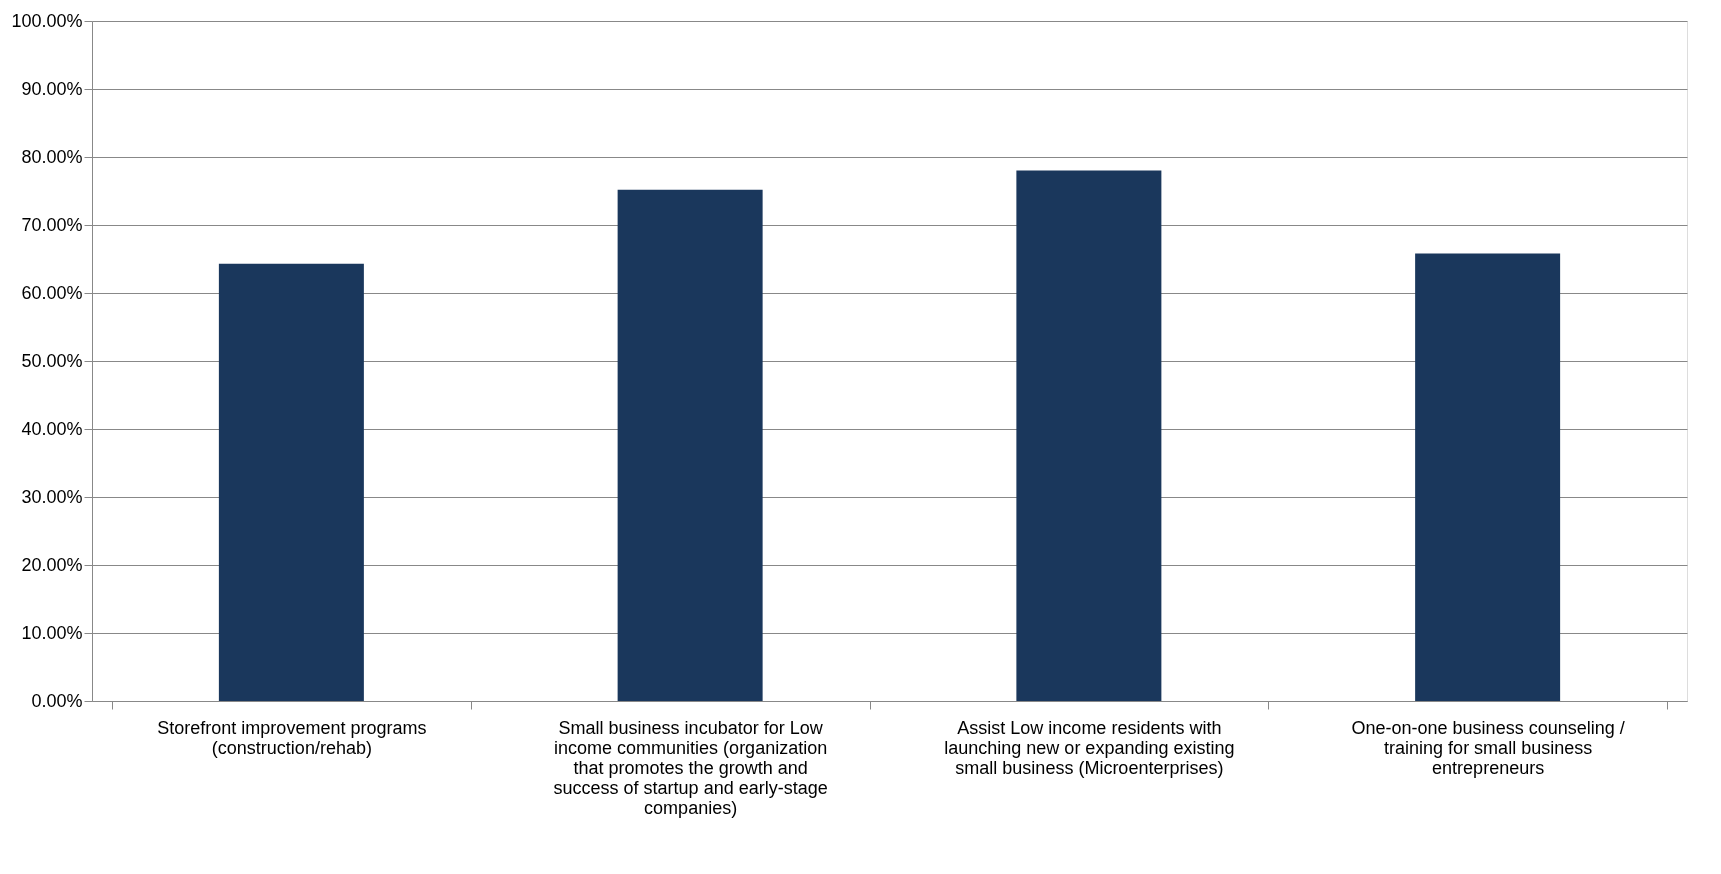 The width and height of the screenshot is (1721, 874). What do you see at coordinates (57, 700) in the screenshot?
I see `y-tick-label: 0.00%` at bounding box center [57, 700].